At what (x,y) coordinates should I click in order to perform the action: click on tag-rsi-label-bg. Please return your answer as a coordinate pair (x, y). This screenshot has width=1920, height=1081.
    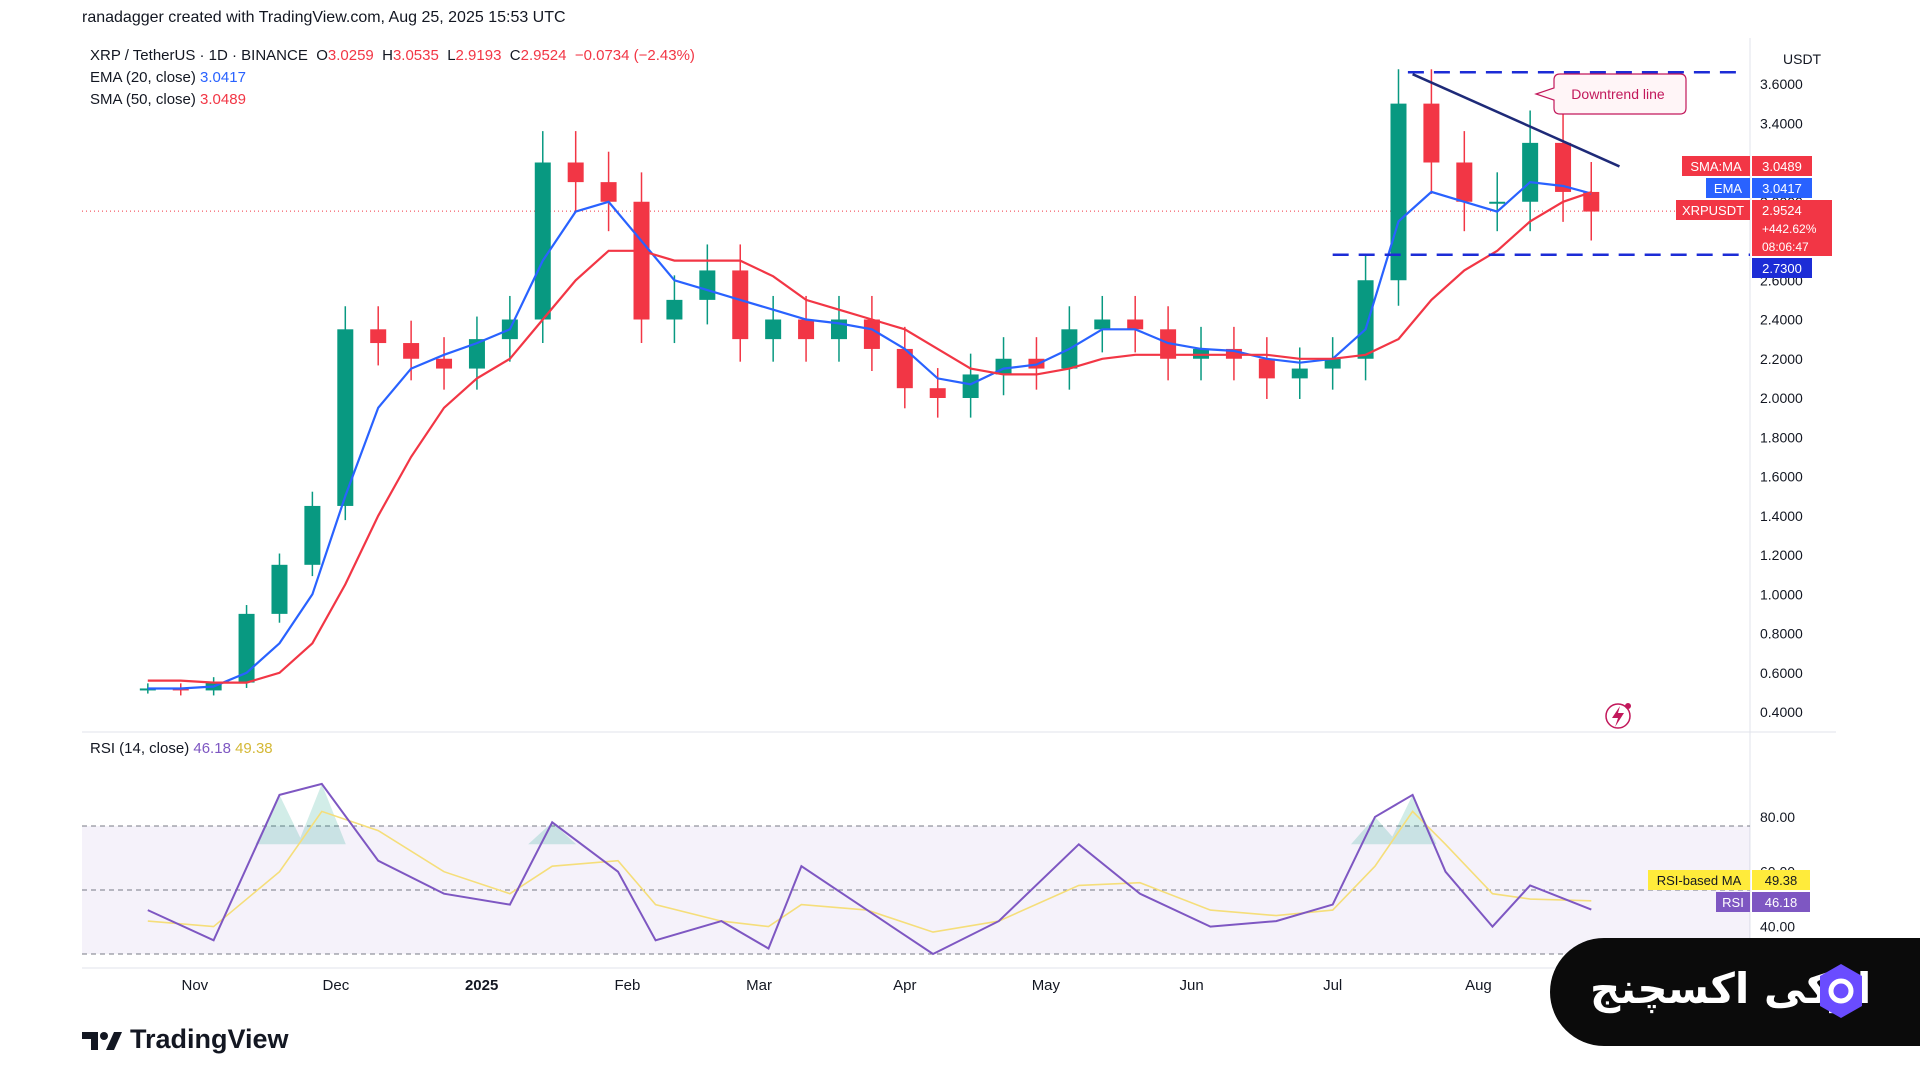
    Looking at the image, I should click on (1733, 902).